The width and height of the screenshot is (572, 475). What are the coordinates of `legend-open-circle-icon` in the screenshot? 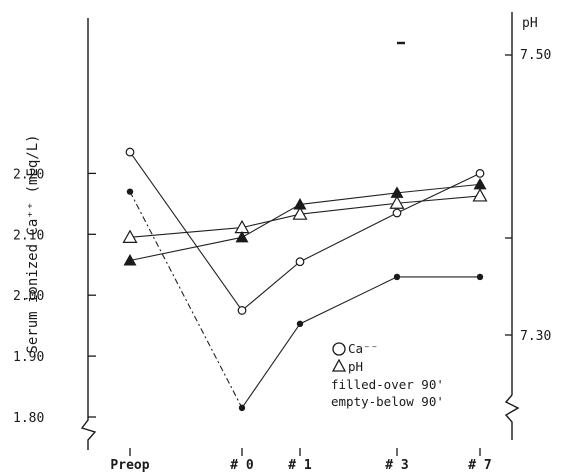 It's located at (339, 349).